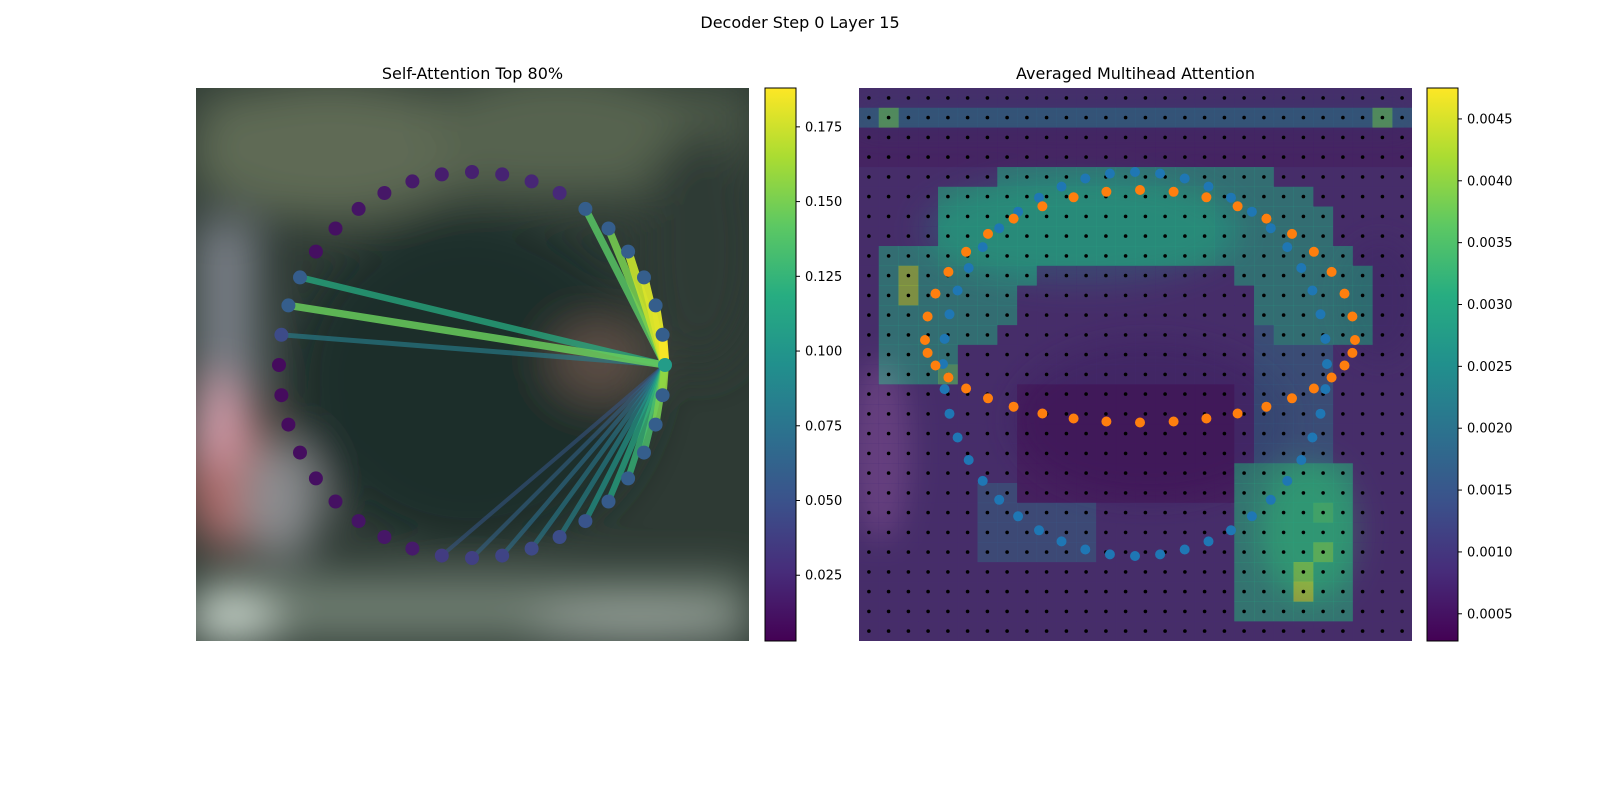 The height and width of the screenshot is (800, 1600). Describe the element at coordinates (823, 277) in the screenshot. I see `colorbar-tick-label: 0.125` at that location.